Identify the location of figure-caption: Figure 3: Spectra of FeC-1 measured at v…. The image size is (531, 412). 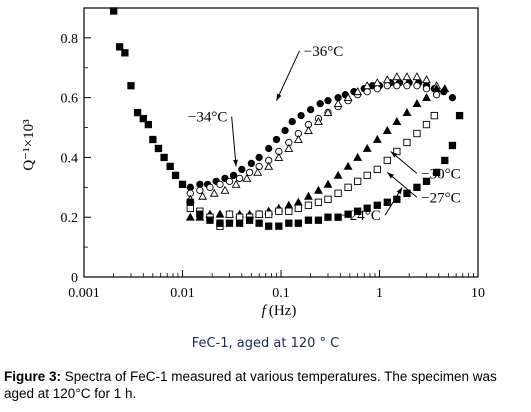
(266, 385).